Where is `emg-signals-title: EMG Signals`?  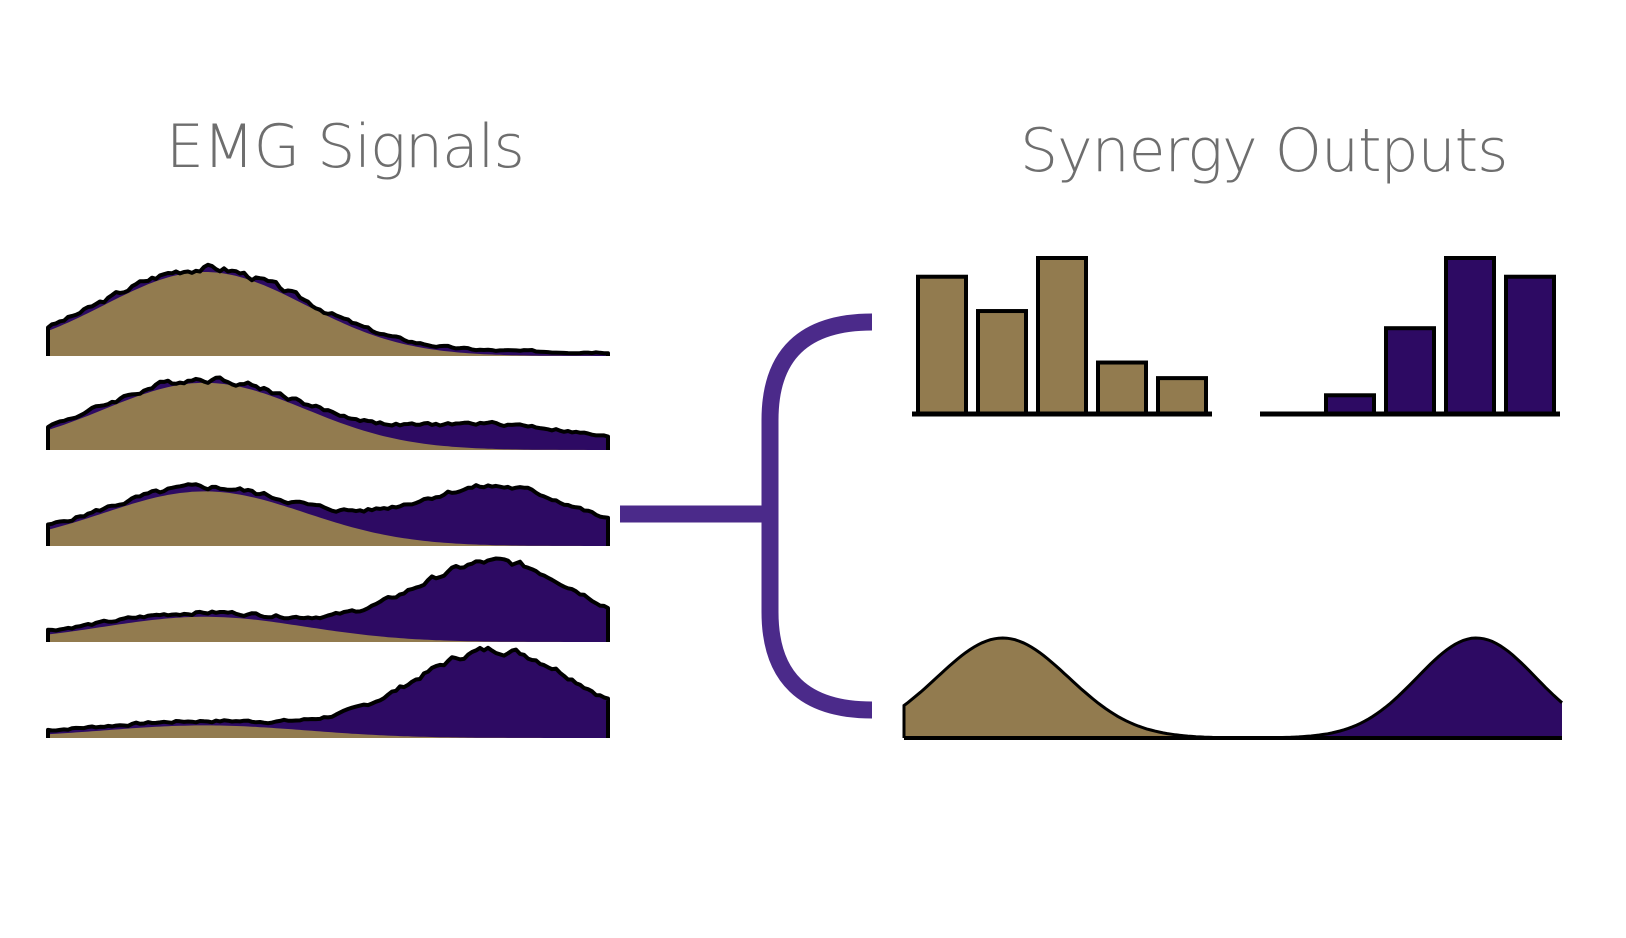 emg-signals-title: EMG Signals is located at coordinates (345, 147).